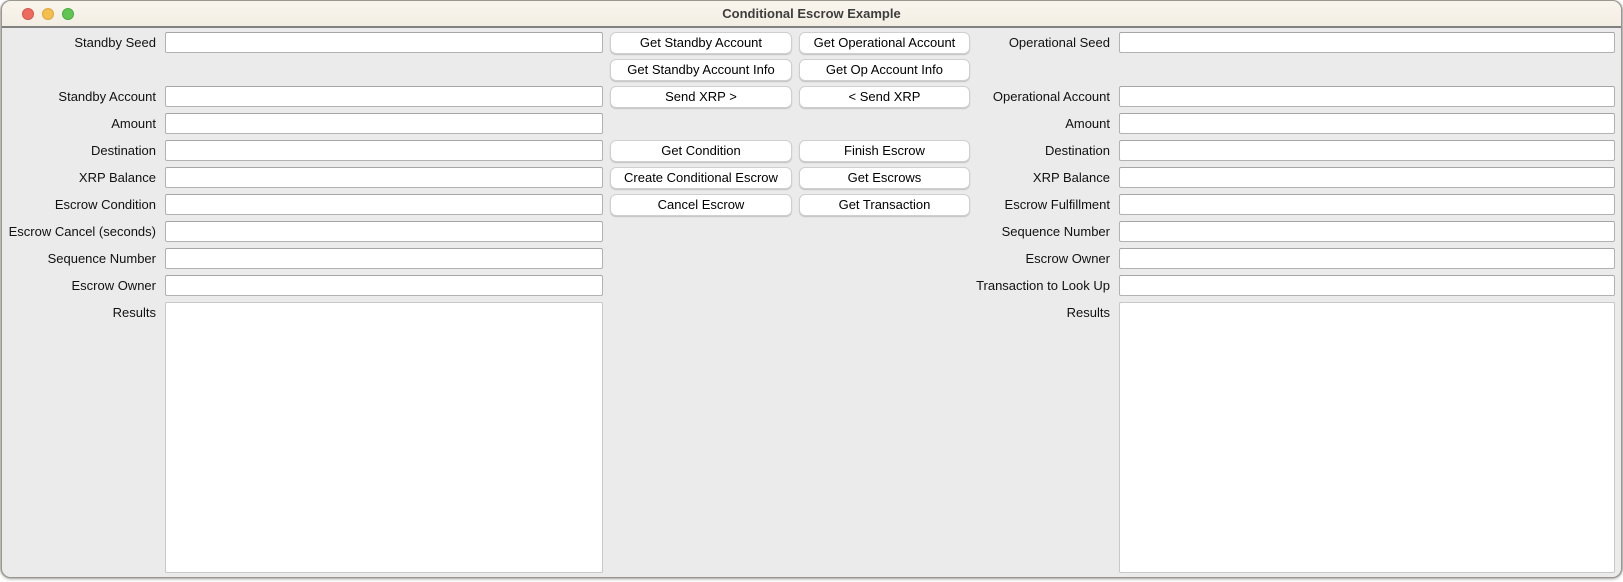  I want to click on operational-results-label: Results, so click(1088, 312).